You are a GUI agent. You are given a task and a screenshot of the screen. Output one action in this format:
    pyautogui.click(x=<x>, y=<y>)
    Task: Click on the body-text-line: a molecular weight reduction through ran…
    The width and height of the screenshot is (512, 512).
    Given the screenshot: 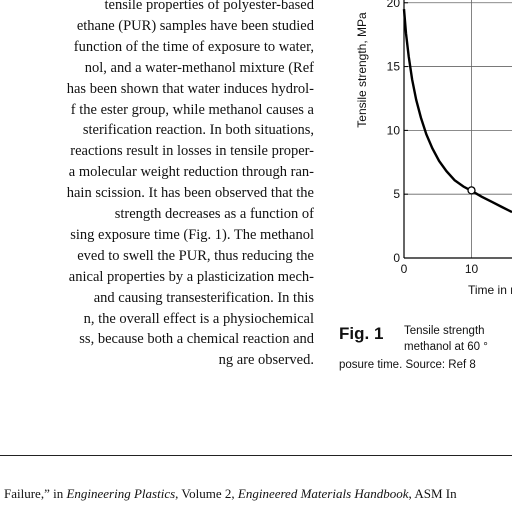 What is the action you would take?
    pyautogui.click(x=191, y=172)
    